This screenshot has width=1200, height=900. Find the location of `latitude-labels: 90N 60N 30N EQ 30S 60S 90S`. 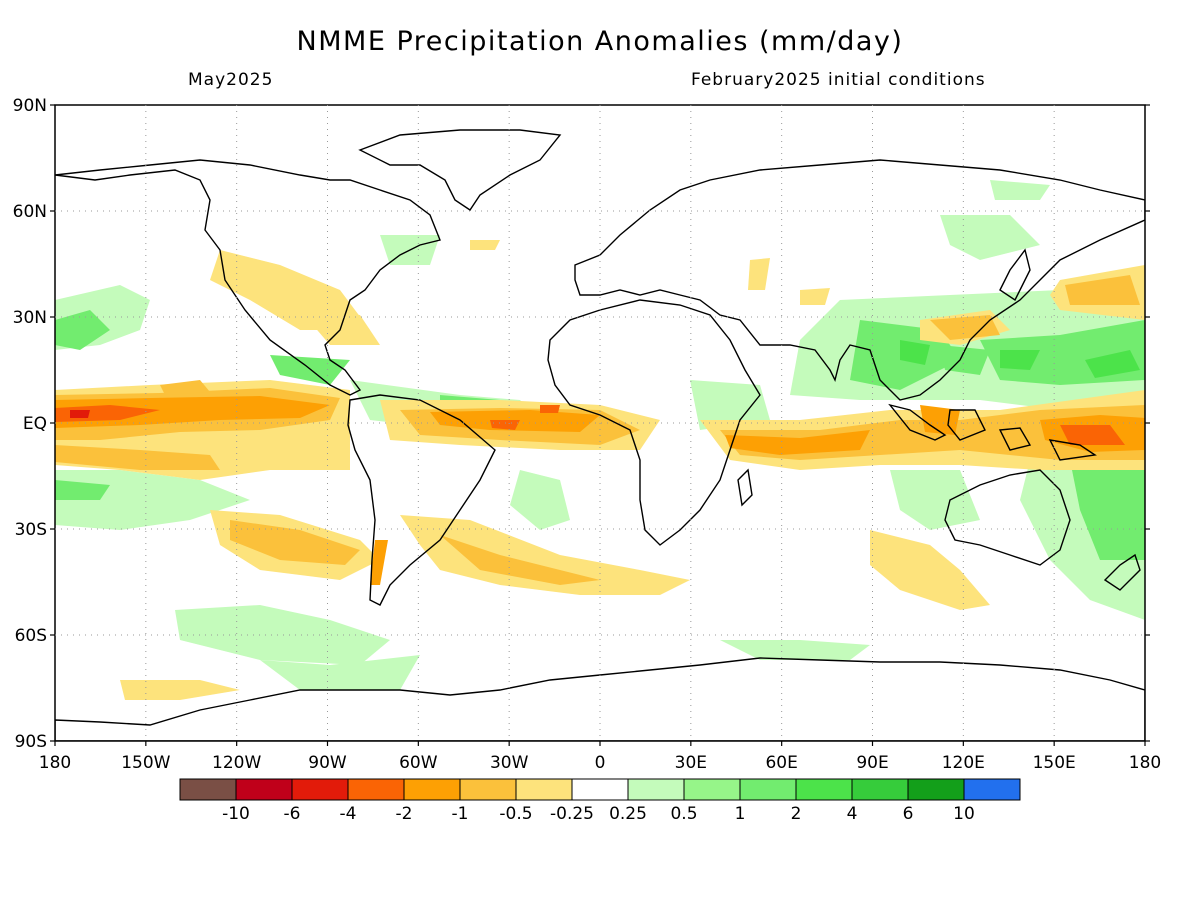

latitude-labels: 90N 60N 30N EQ 30S 60S 90S is located at coordinates (30, 424).